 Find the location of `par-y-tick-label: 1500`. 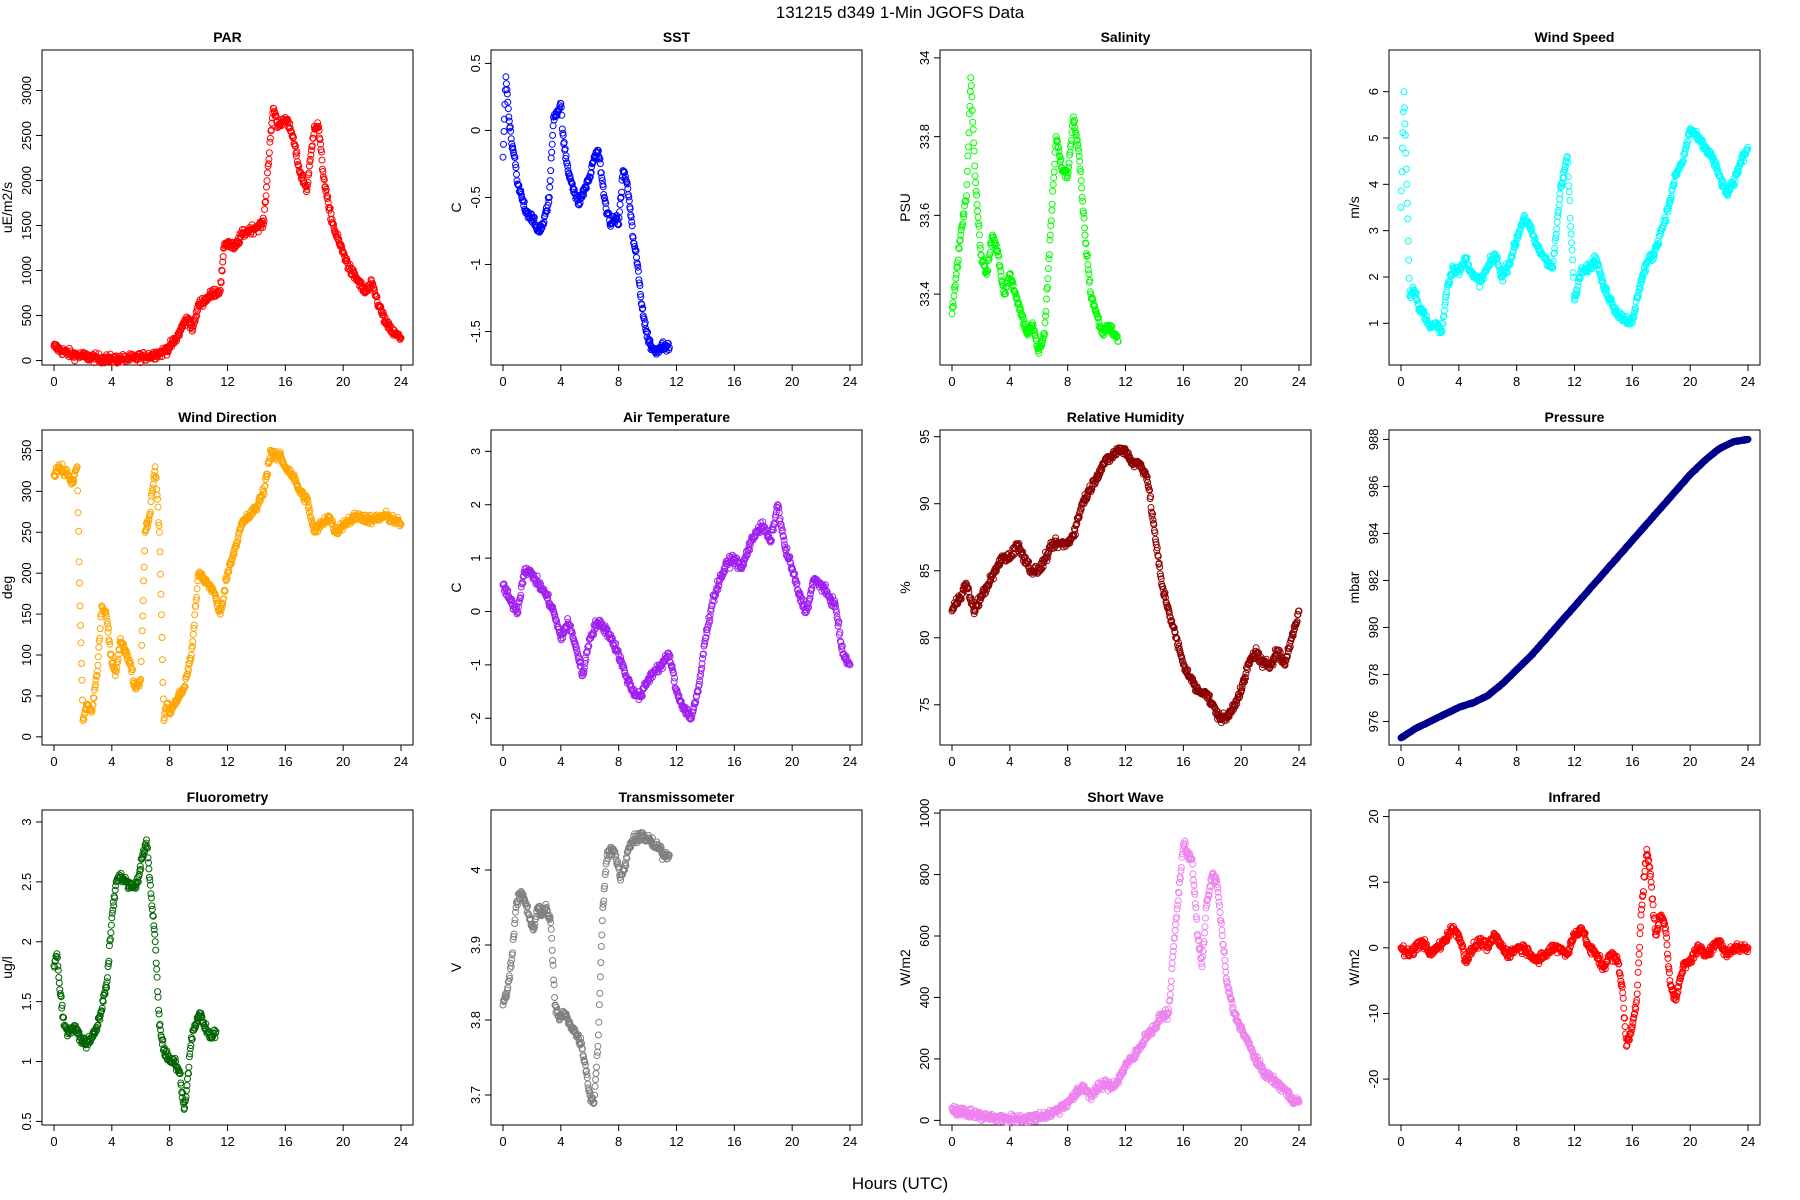

par-y-tick-label: 1500 is located at coordinates (26, 225).